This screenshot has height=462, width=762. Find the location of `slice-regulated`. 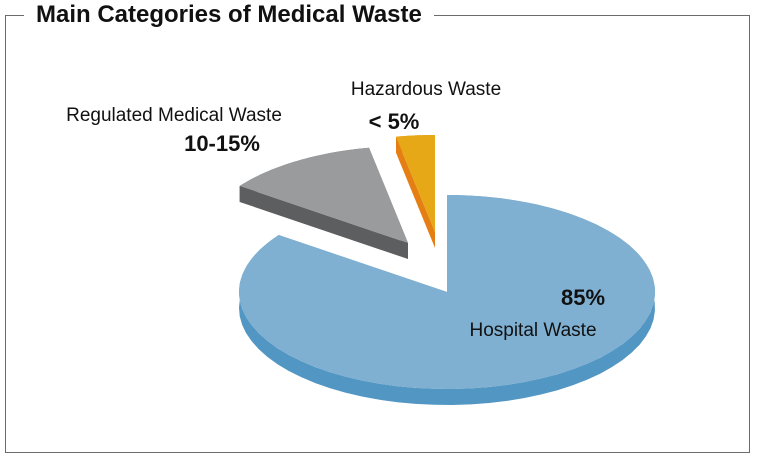

slice-regulated is located at coordinates (323, 203).